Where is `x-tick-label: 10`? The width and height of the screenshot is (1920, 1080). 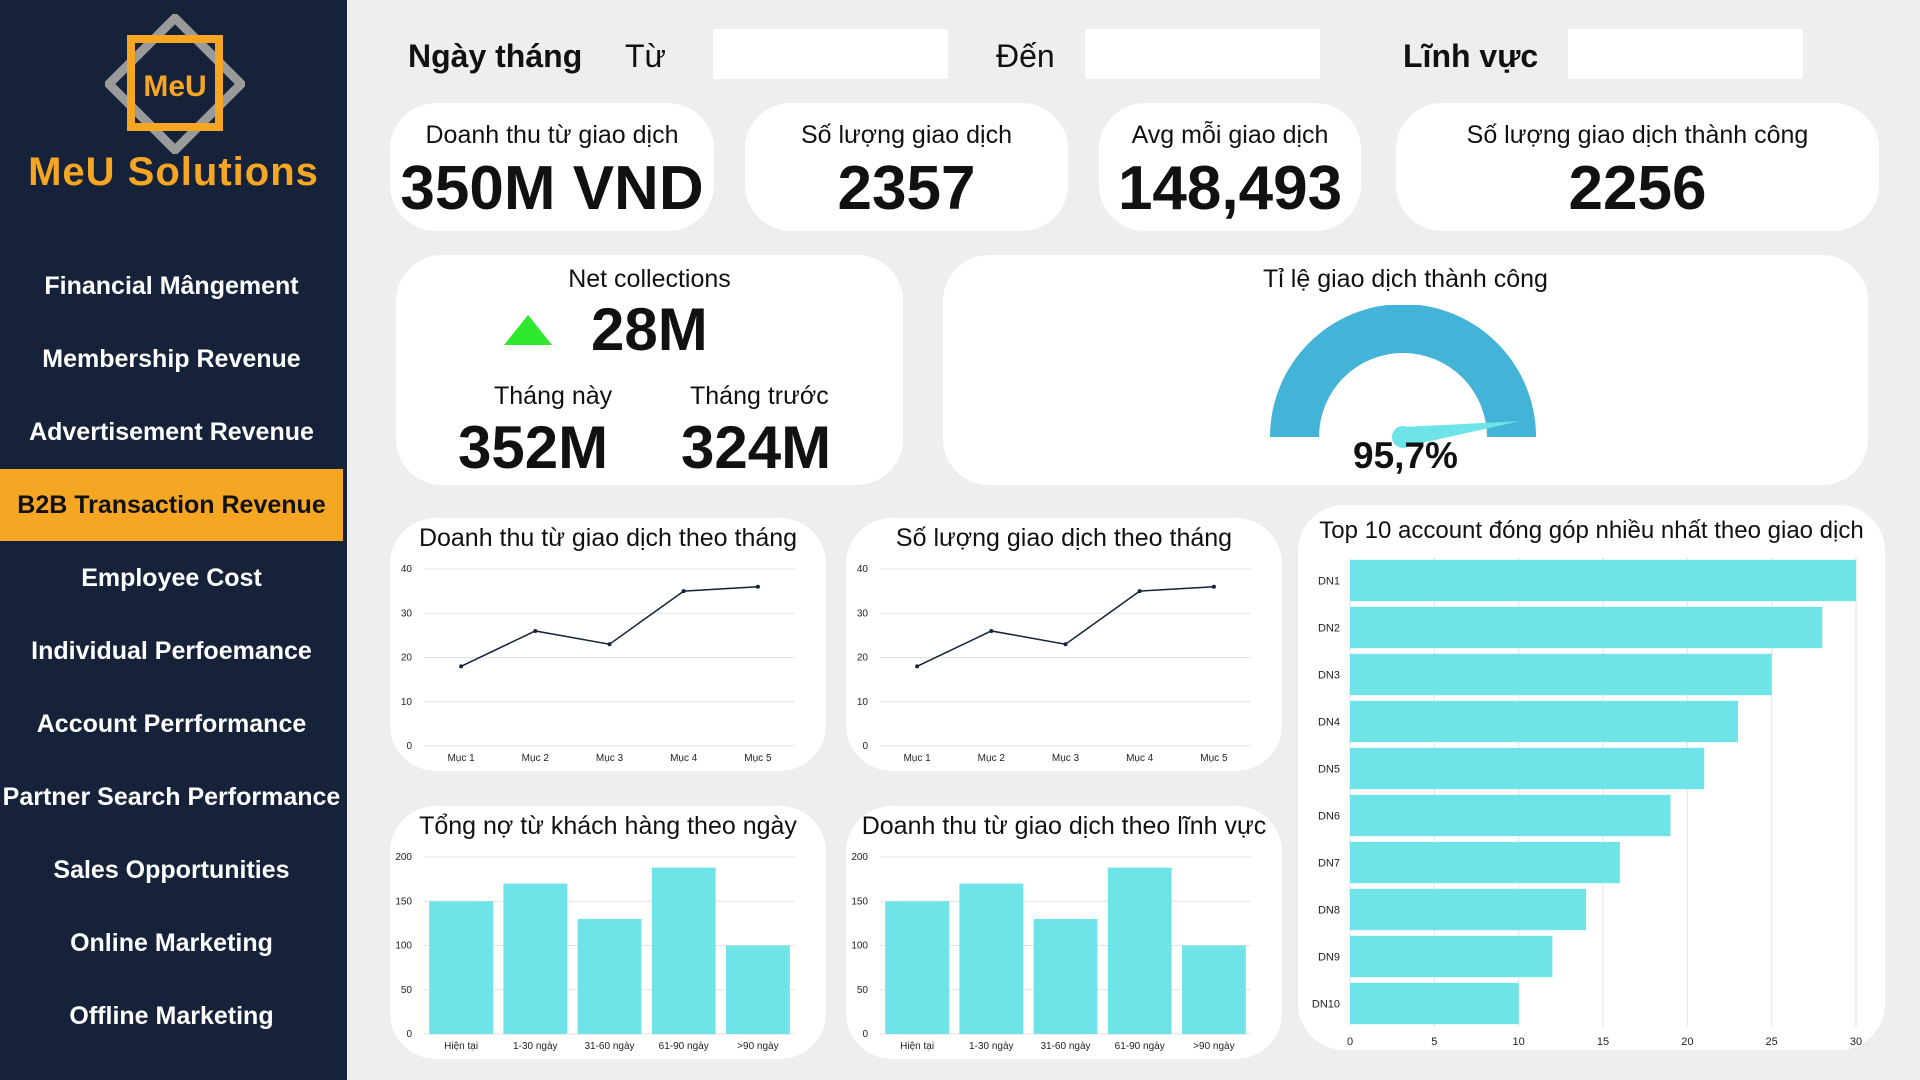
x-tick-label: 10 is located at coordinates (1519, 1042).